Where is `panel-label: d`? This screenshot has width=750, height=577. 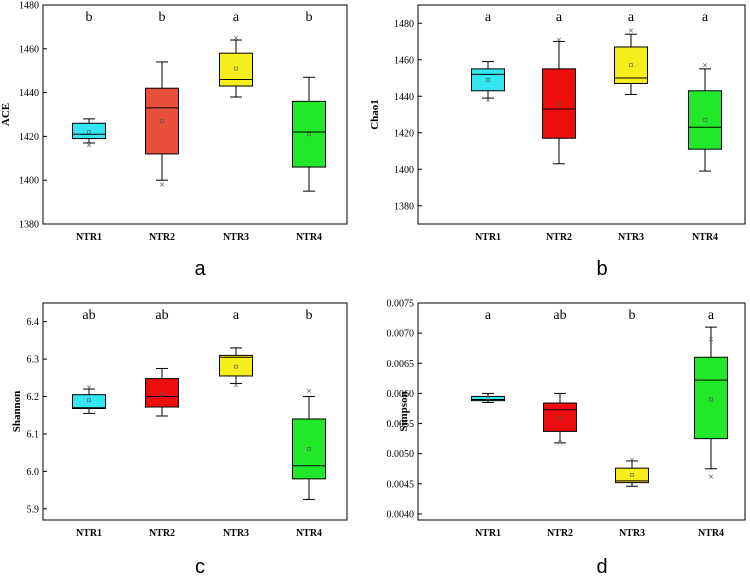 panel-label: d is located at coordinates (601, 566).